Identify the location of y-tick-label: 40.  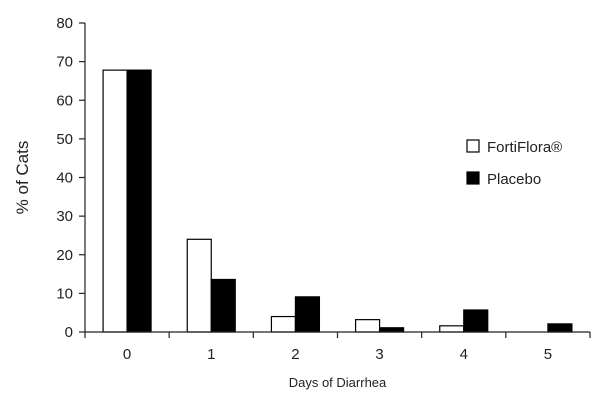
(64, 178).